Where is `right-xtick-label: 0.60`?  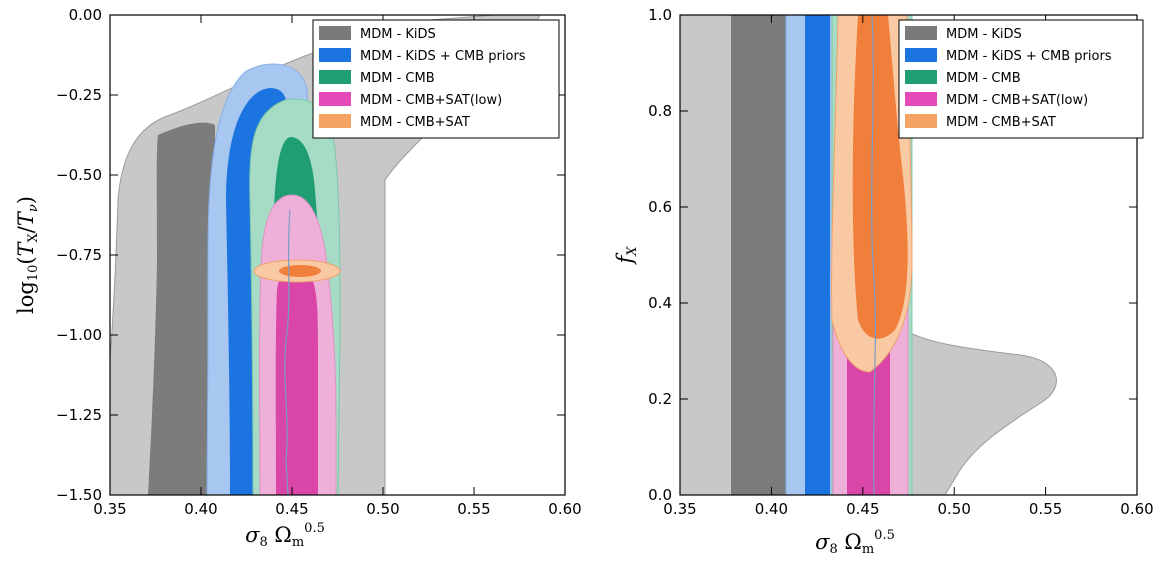 right-xtick-label: 0.60 is located at coordinates (1136, 509).